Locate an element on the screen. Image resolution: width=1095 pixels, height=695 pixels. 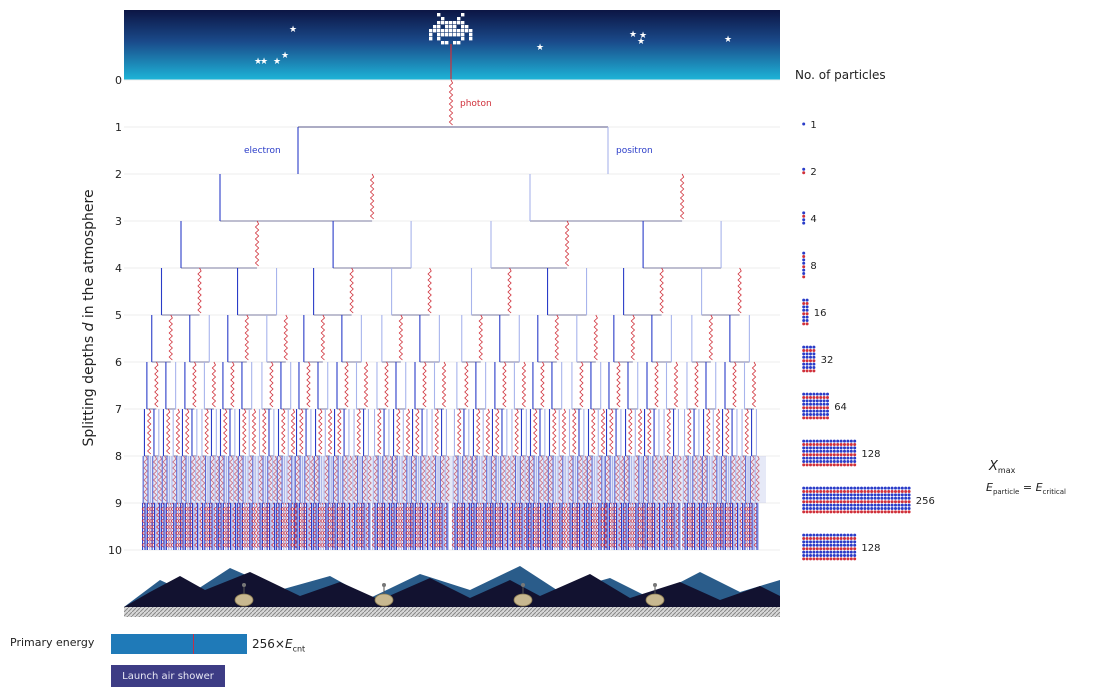
photon-label: photon is located at coordinates (476, 104).